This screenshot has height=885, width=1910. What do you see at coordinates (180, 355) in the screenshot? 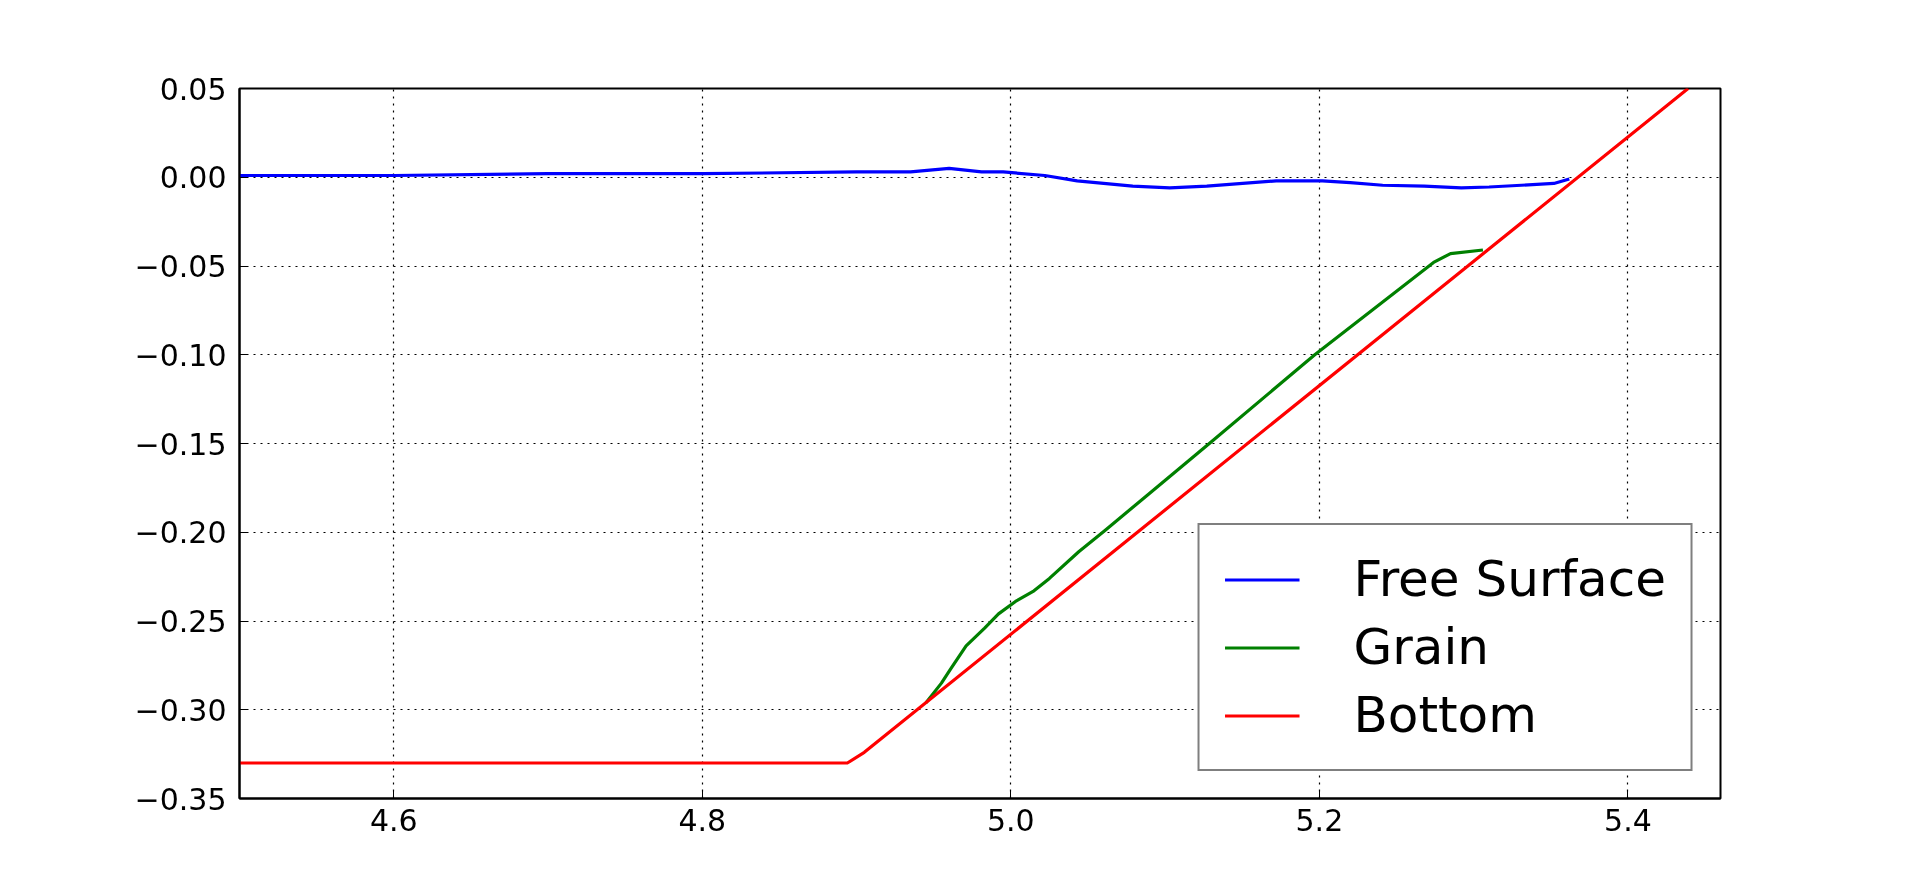
I see `y-tick-label: −0.10` at bounding box center [180, 355].